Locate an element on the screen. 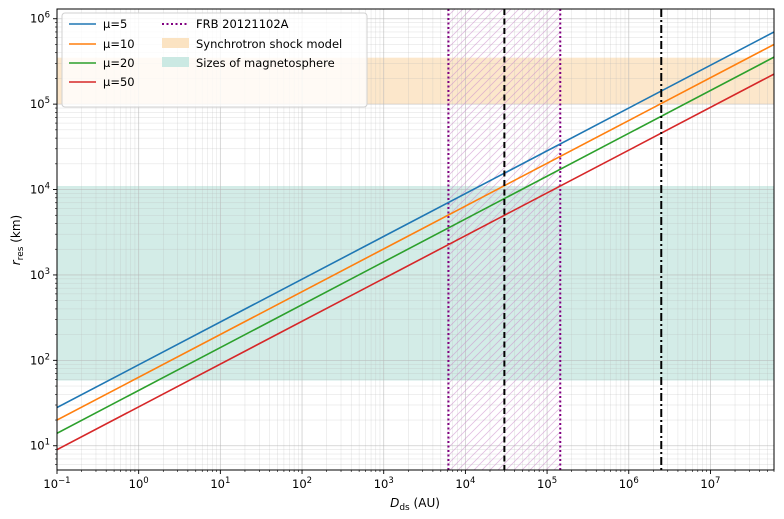 The height and width of the screenshot is (519, 784). legend-label-mu10: μ=10 is located at coordinates (119, 44).